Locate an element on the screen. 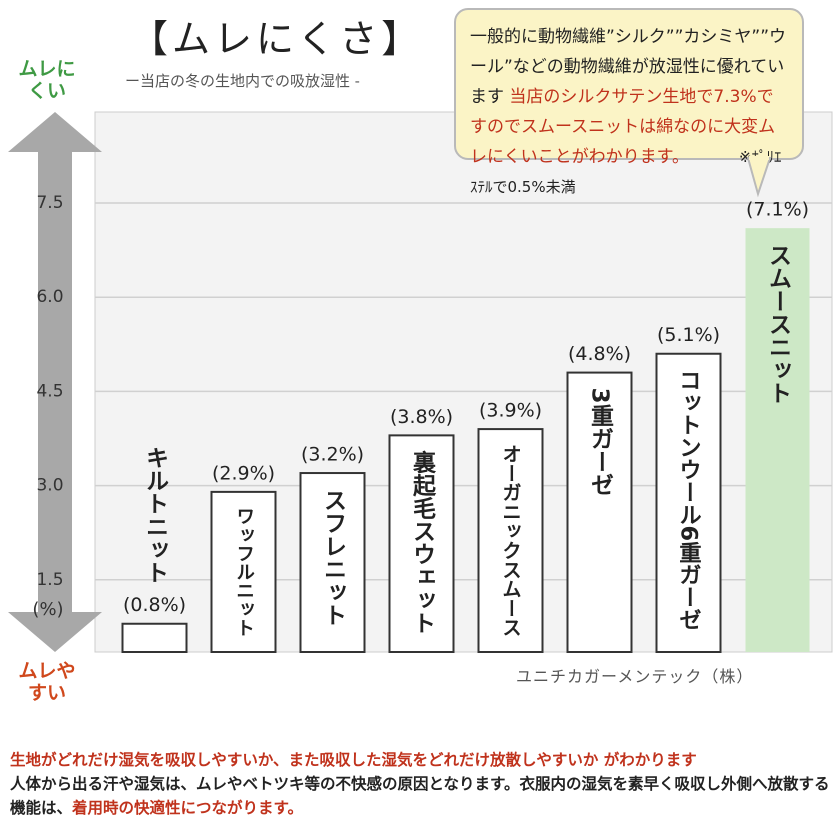 Image resolution: width=840 pixels, height=840 pixels. category-label: オーガニックスムース is located at coordinates (510, 540).